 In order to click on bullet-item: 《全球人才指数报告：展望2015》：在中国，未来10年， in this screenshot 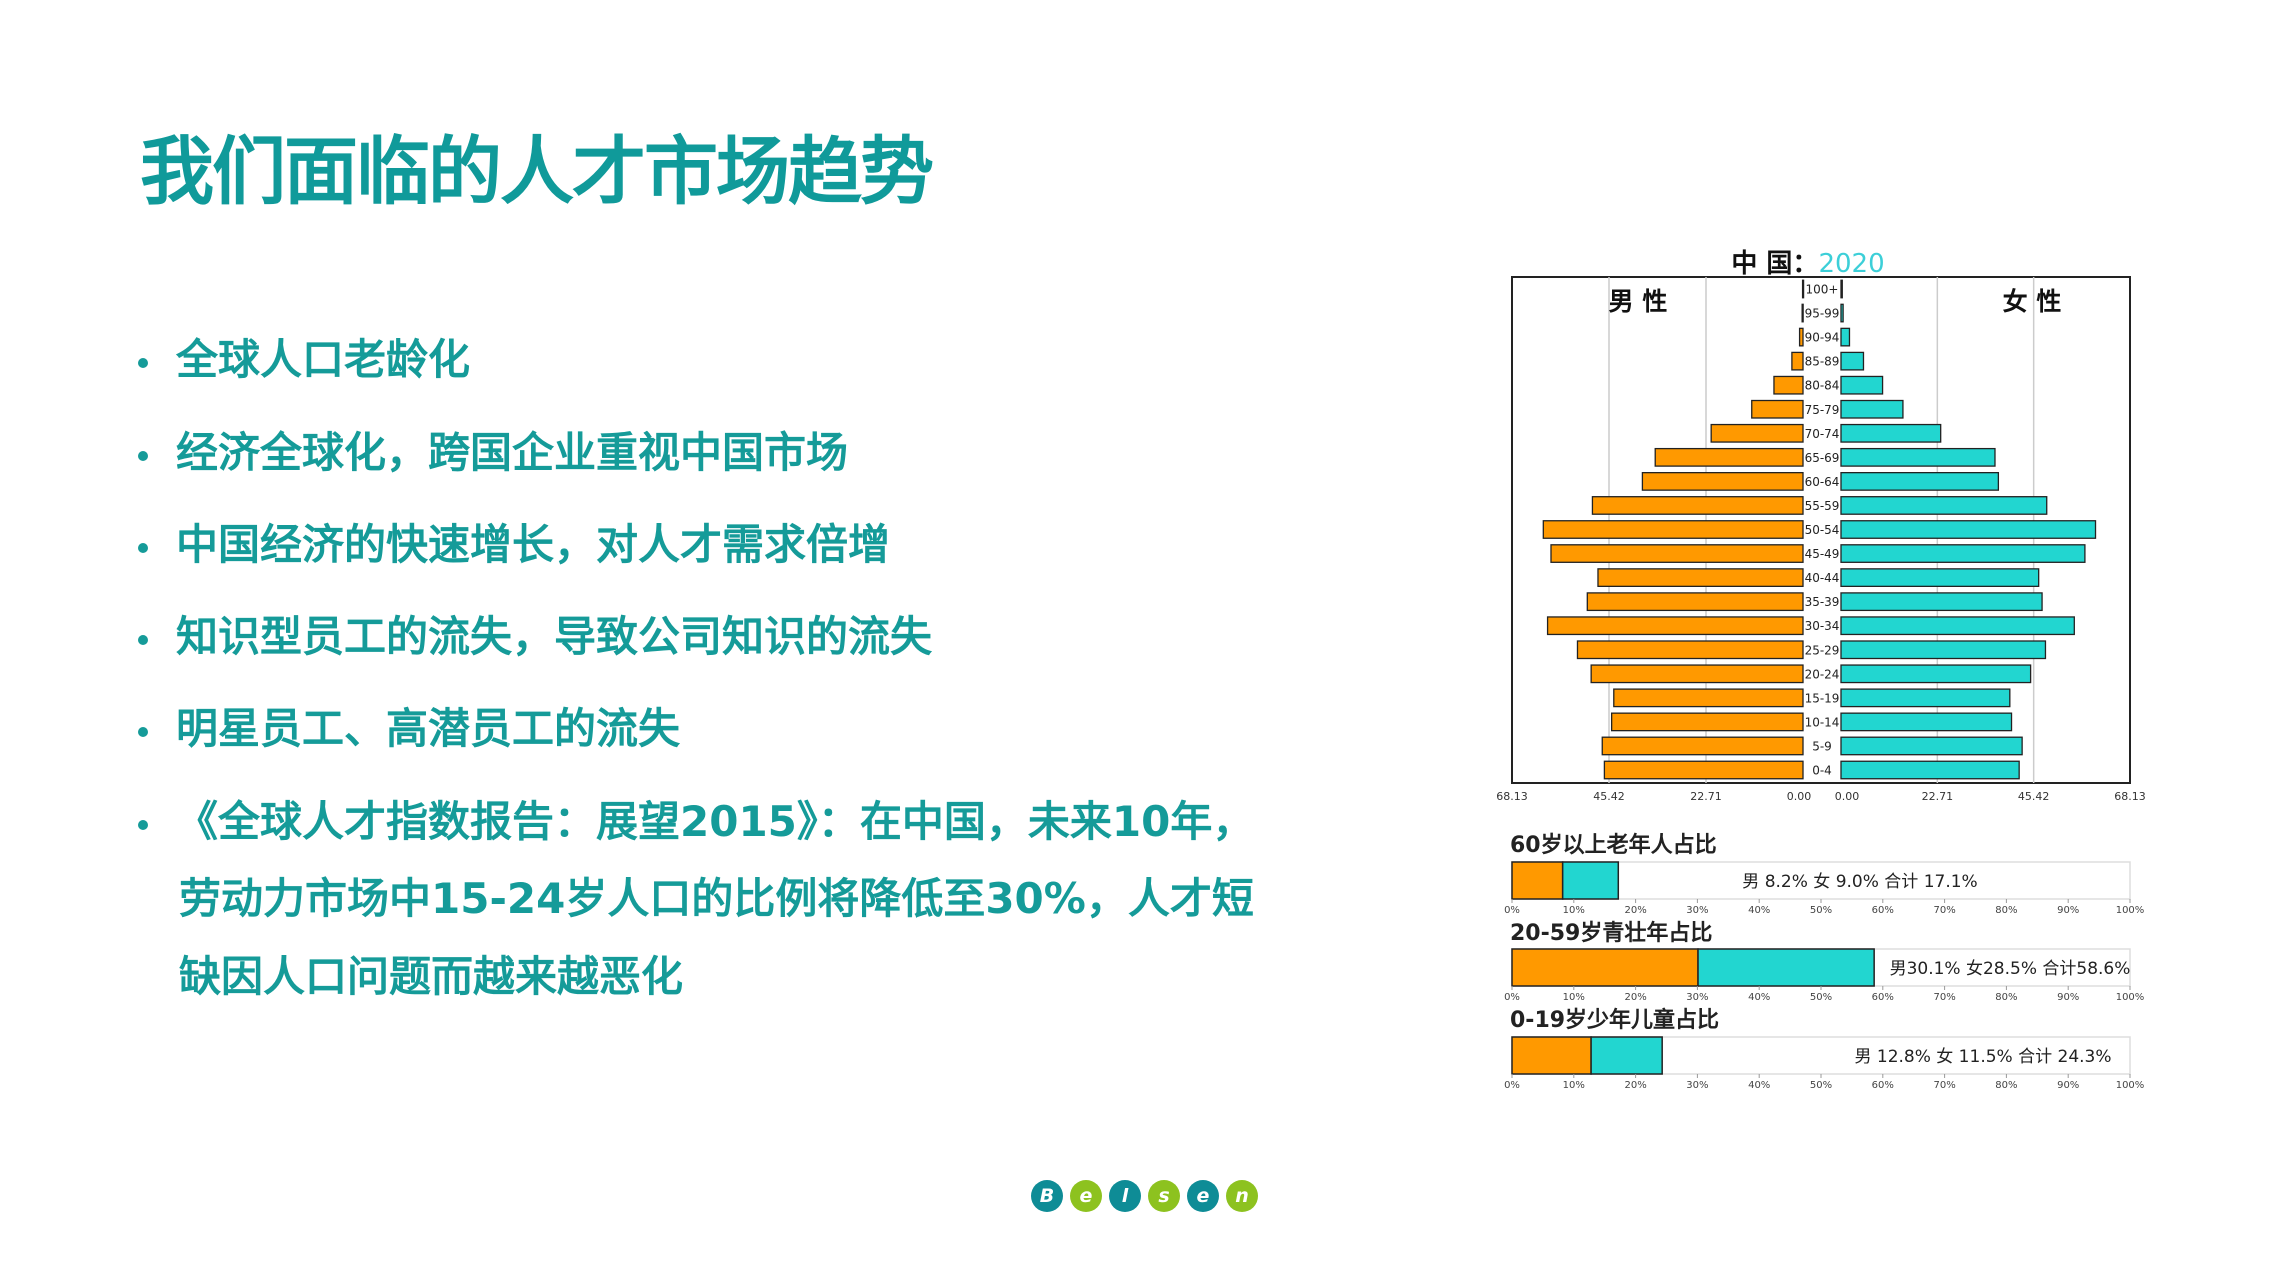, I will do `click(696, 818)`.